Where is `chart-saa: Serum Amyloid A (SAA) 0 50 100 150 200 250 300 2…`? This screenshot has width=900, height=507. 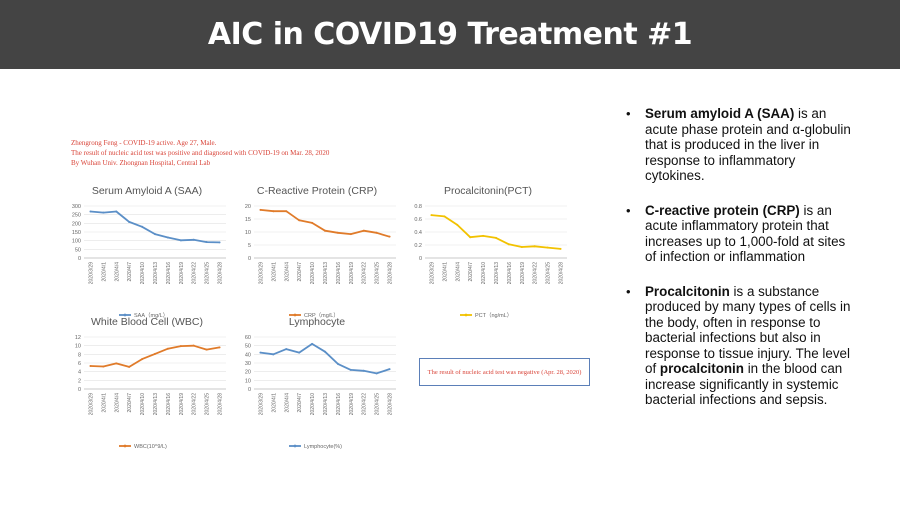
chart-saa: Serum Amyloid A (SAA) 0 50 100 150 200 250 300 2… is located at coordinates (147, 255).